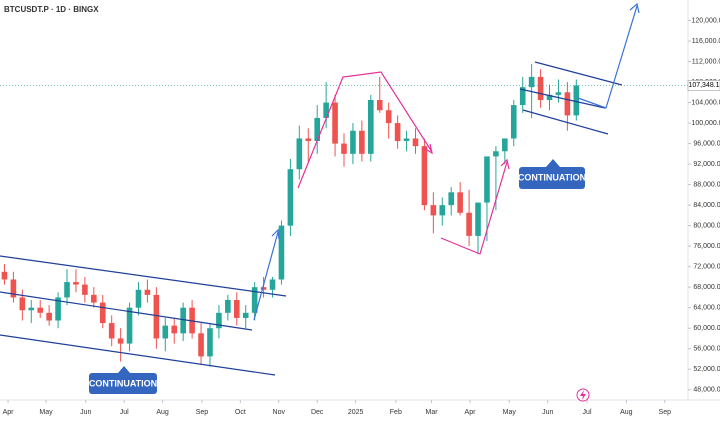 The image size is (720, 424). Describe the element at coordinates (202, 412) in the screenshot. I see `x-tick-label: Sep` at that location.